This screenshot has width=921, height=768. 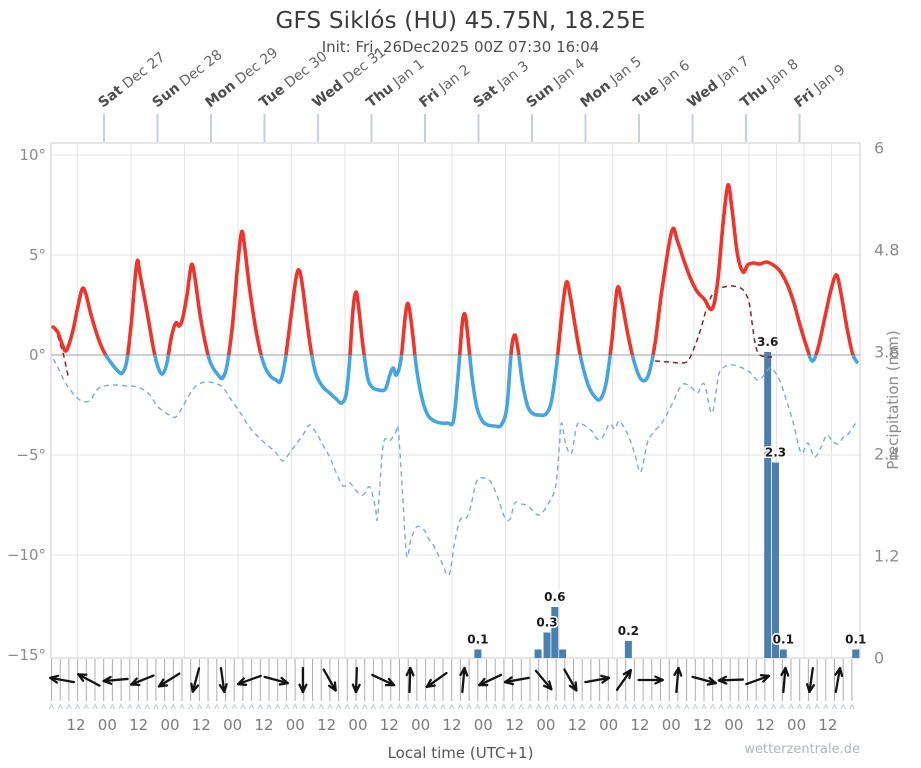 I want to click on temp-tick-label: −15°, so click(x=26, y=655).